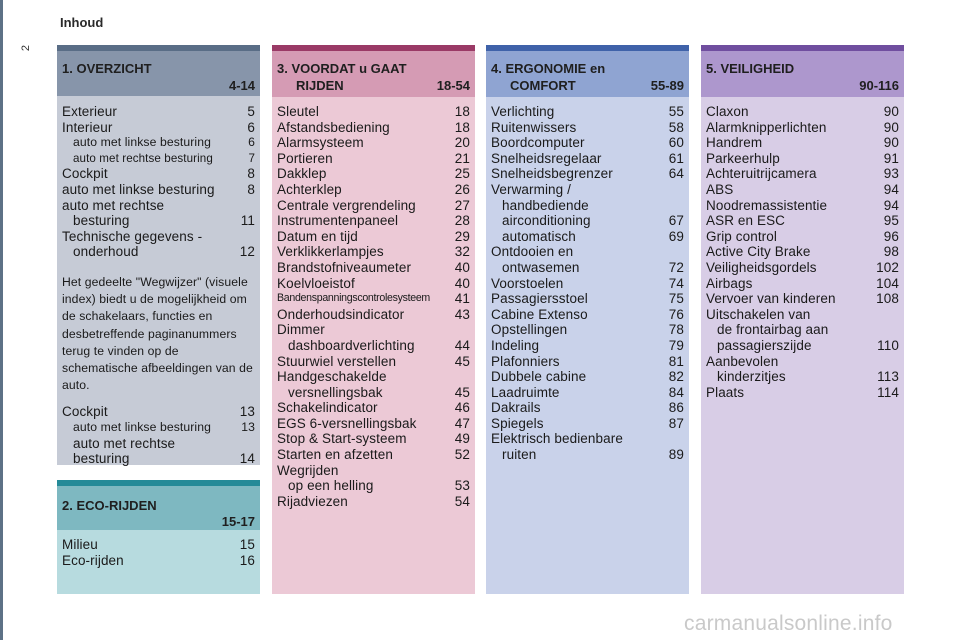 The width and height of the screenshot is (960, 640). I want to click on toc-label: Centrale vergrendeling, so click(346, 205).